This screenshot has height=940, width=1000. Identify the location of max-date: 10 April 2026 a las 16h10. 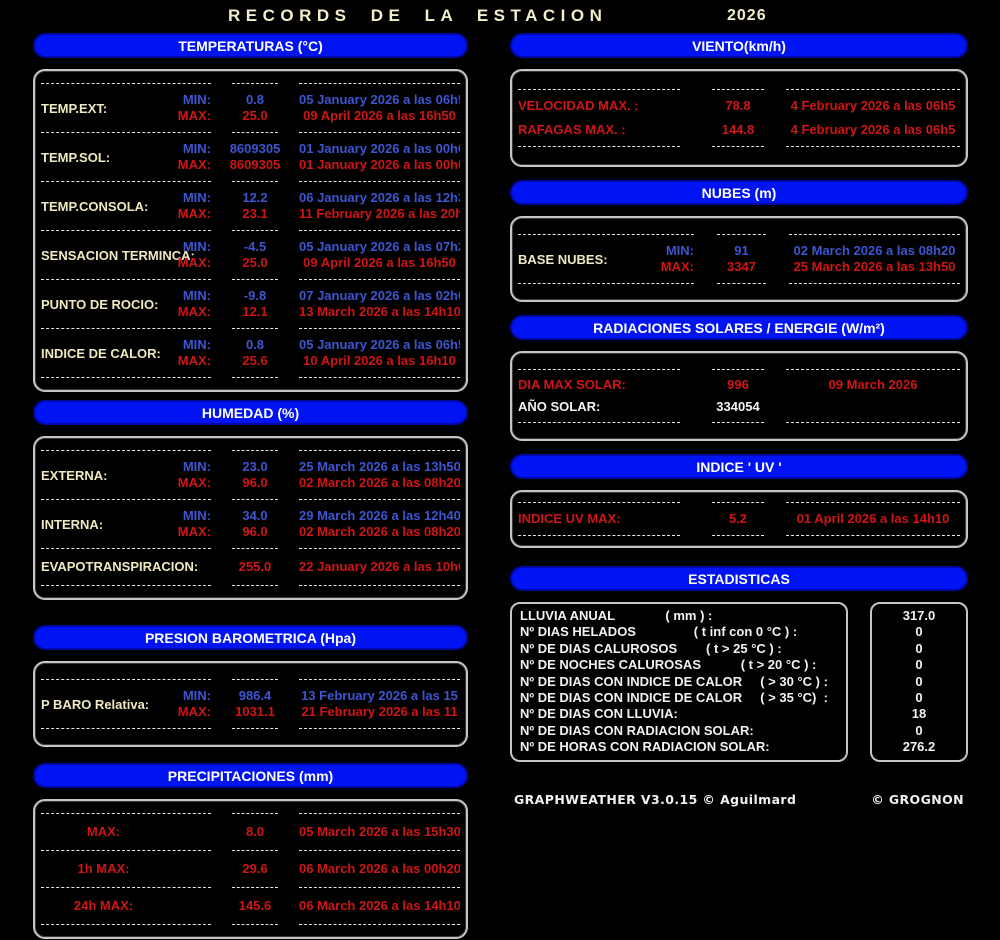
(379, 360).